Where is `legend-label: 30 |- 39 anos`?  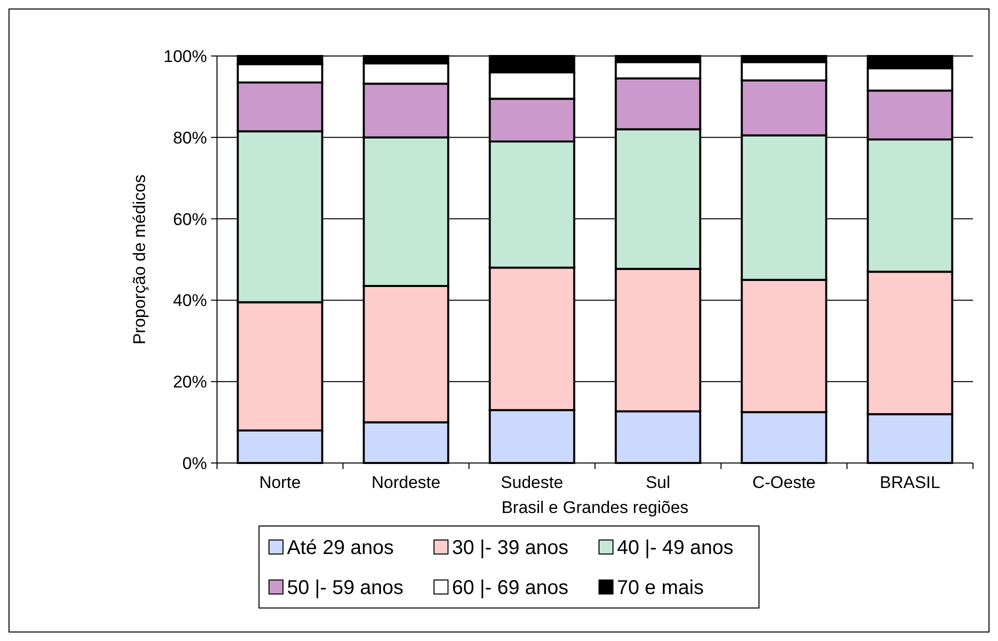
legend-label: 30 |- 39 anos is located at coordinates (510, 548).